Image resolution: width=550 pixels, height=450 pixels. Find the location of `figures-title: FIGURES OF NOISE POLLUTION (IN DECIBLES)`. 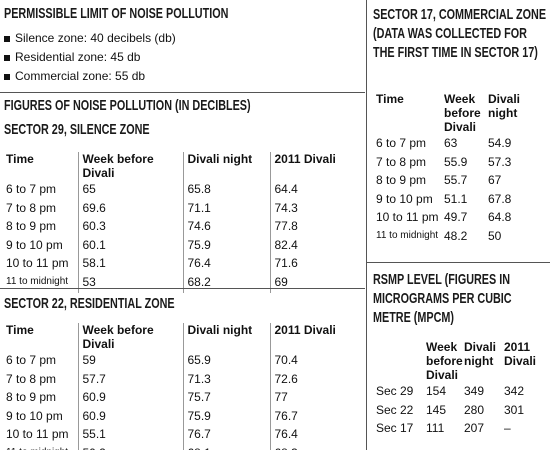

figures-title: FIGURES OF NOISE POLLUTION (IN DECIBLES) is located at coordinates (127, 105).